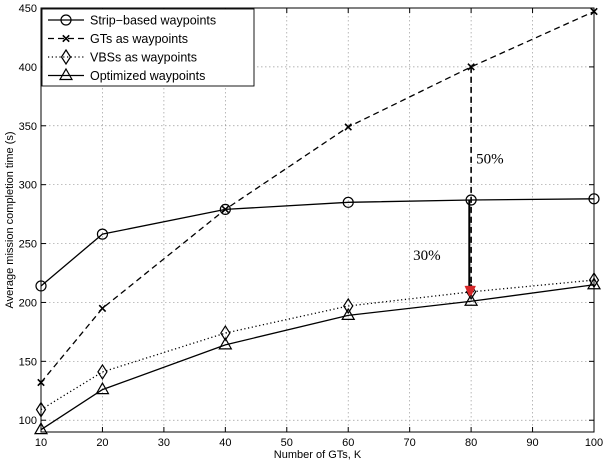  I want to click on annotations: 50% 30%, so click(458, 181).